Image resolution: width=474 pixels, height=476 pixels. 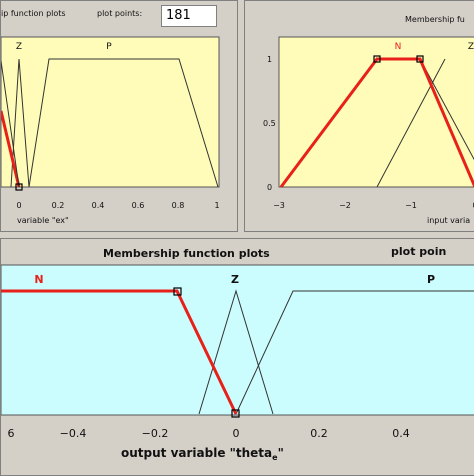 What do you see at coordinates (419, 251) in the screenshot?
I see `b-plot-points-label: plot poin` at bounding box center [419, 251].